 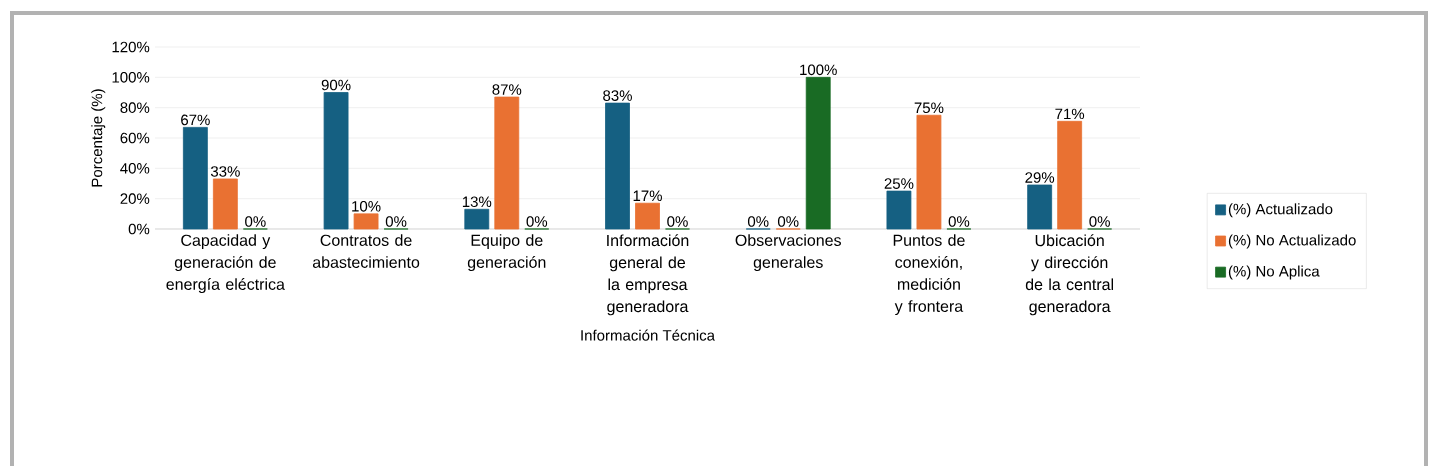 I want to click on data-label: 10%, so click(x=366, y=206).